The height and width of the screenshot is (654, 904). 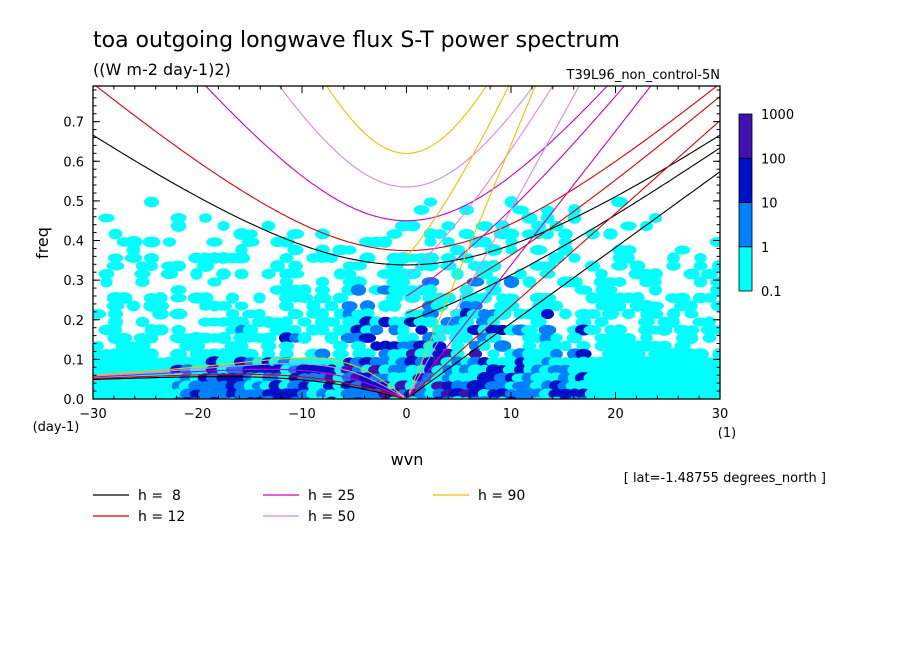 What do you see at coordinates (73, 242) in the screenshot?
I see `y-tick-label: 0.4` at bounding box center [73, 242].